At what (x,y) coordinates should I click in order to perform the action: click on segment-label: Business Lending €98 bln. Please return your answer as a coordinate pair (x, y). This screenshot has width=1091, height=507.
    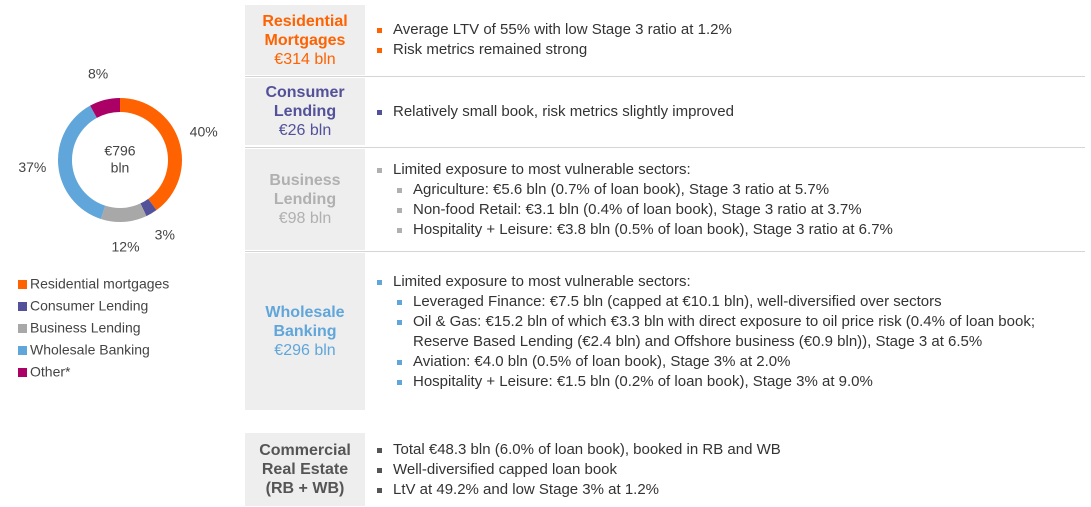
    Looking at the image, I should click on (305, 199).